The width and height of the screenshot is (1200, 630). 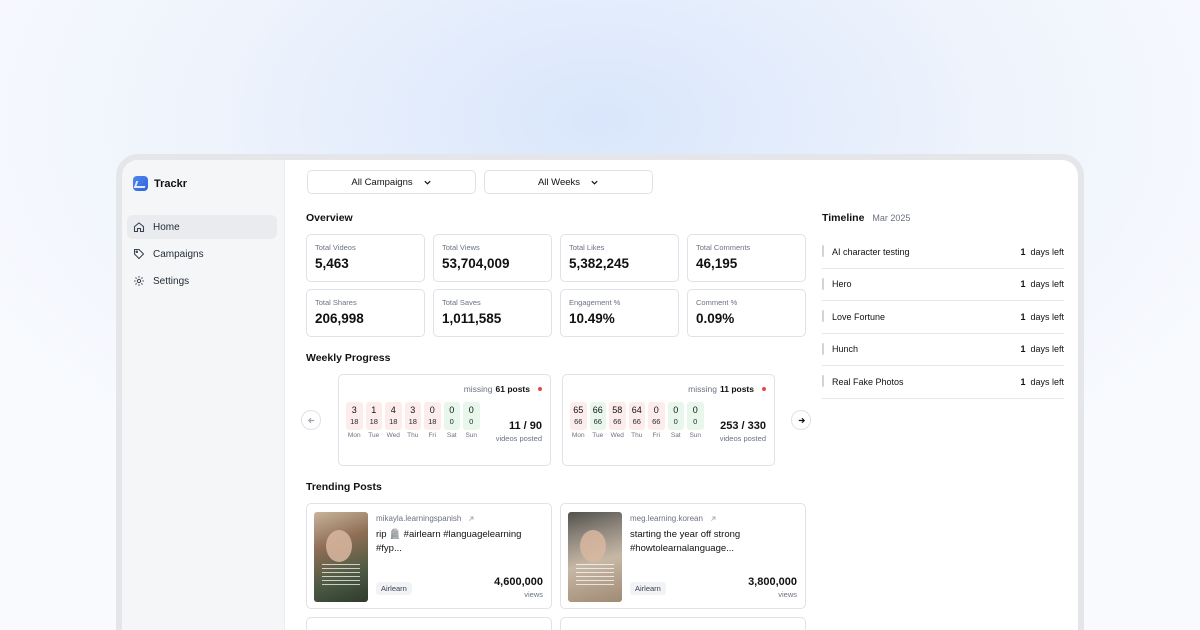 What do you see at coordinates (587, 247) in the screenshot?
I see `stat-label: Total Likes` at bounding box center [587, 247].